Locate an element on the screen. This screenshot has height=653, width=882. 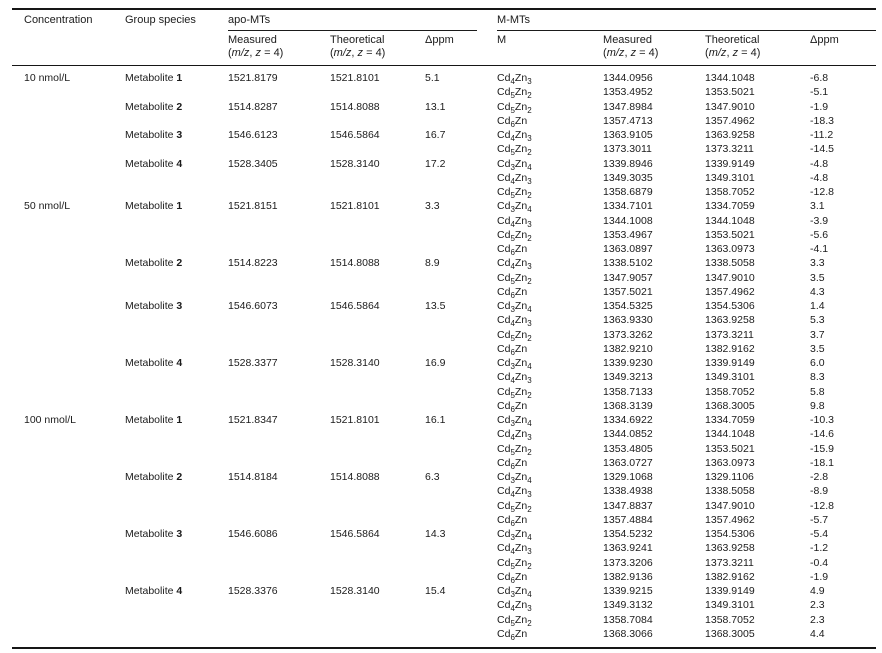
apo-dppm-cell: 17.2 is located at coordinates (435, 163).